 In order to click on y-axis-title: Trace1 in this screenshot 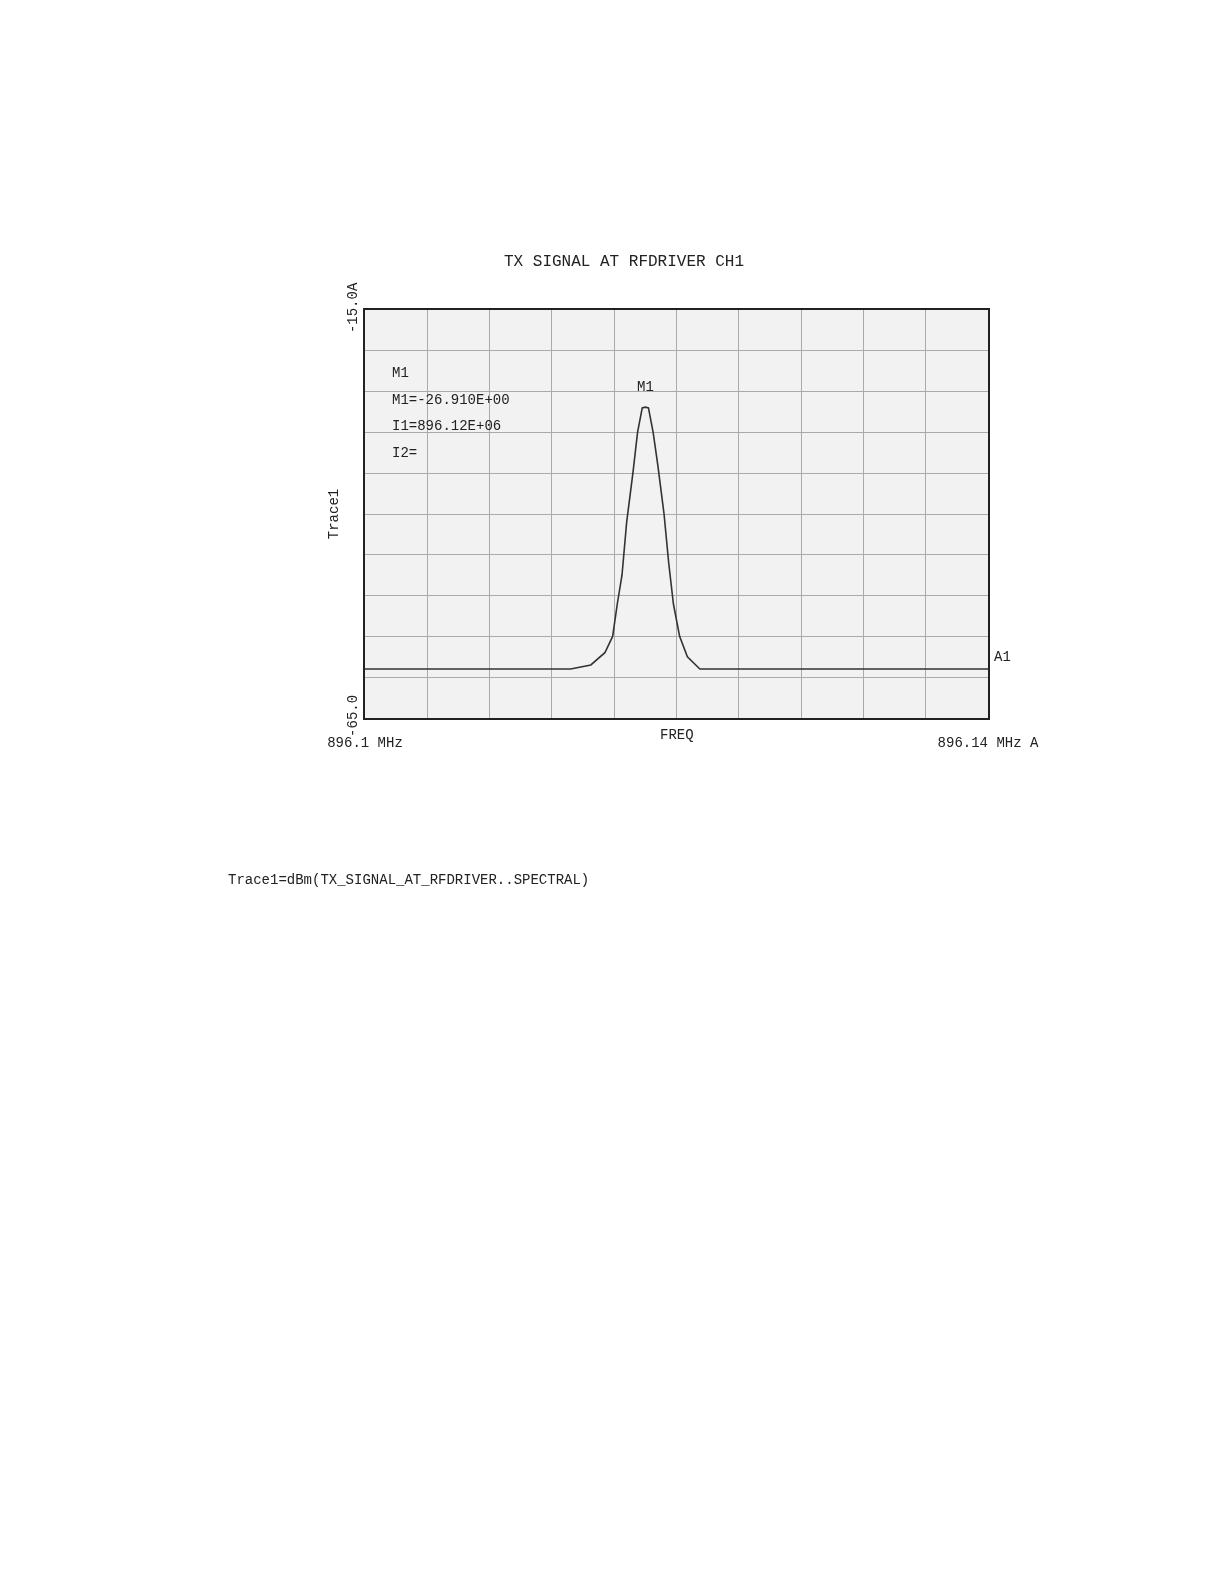, I will do `click(333, 514)`.